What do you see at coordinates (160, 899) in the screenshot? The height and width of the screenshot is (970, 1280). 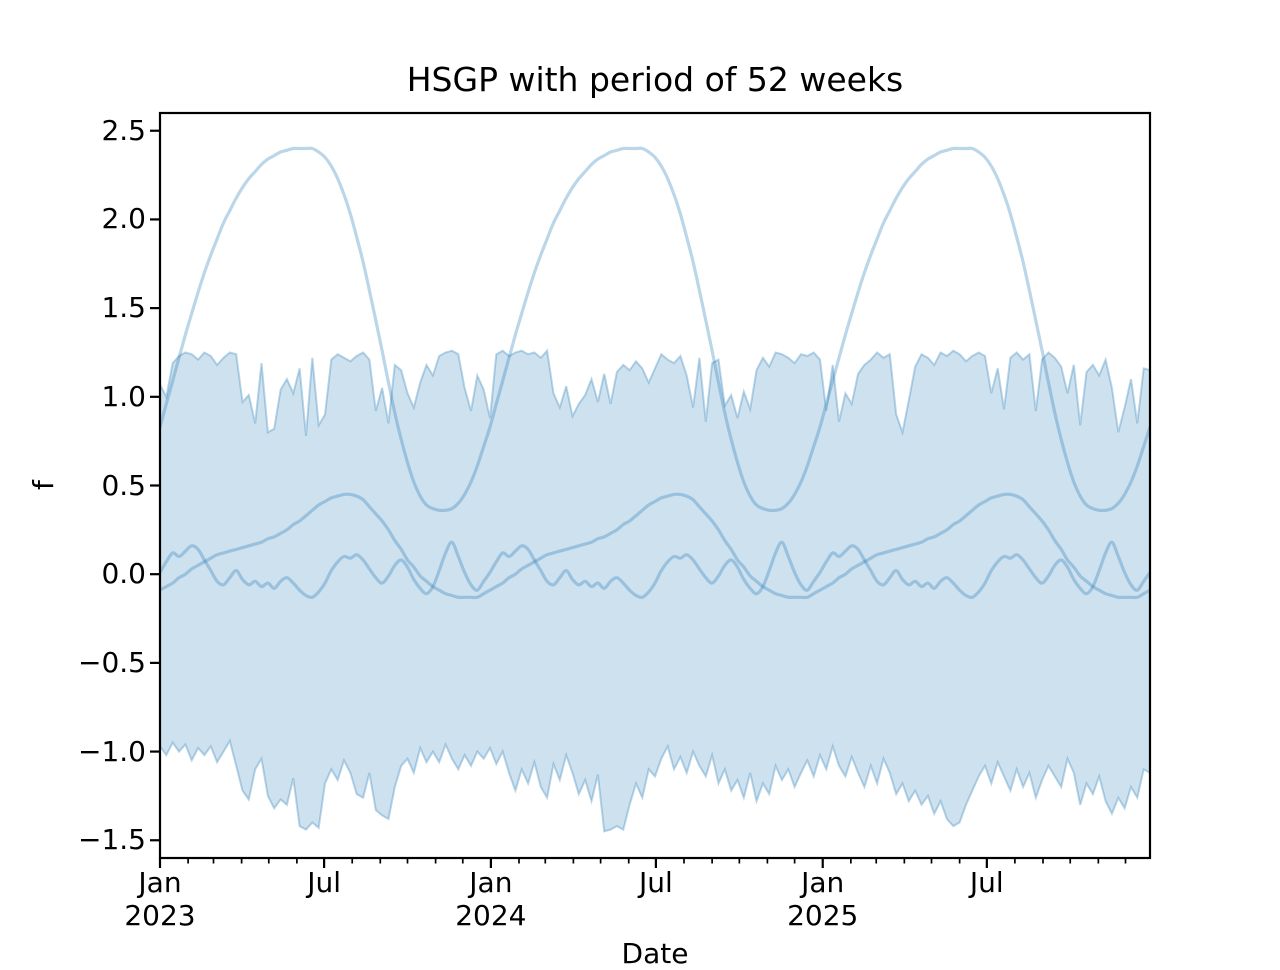 I see `x-tick-label: Jan 2023` at bounding box center [160, 899].